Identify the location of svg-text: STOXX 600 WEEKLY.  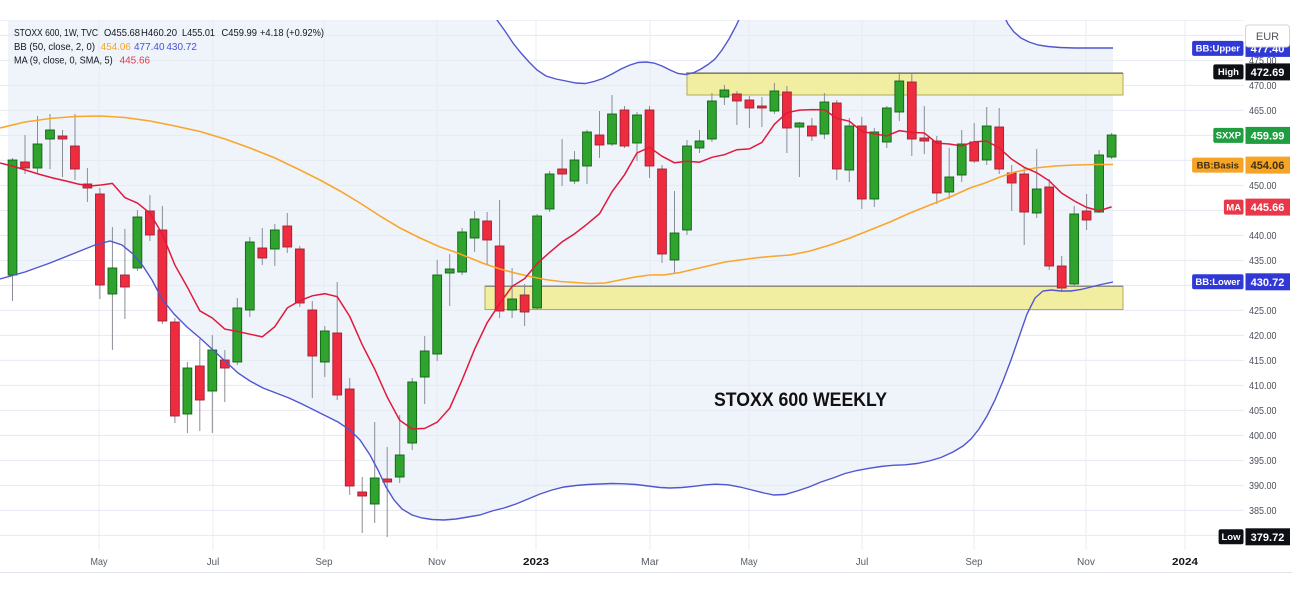
(800, 400).